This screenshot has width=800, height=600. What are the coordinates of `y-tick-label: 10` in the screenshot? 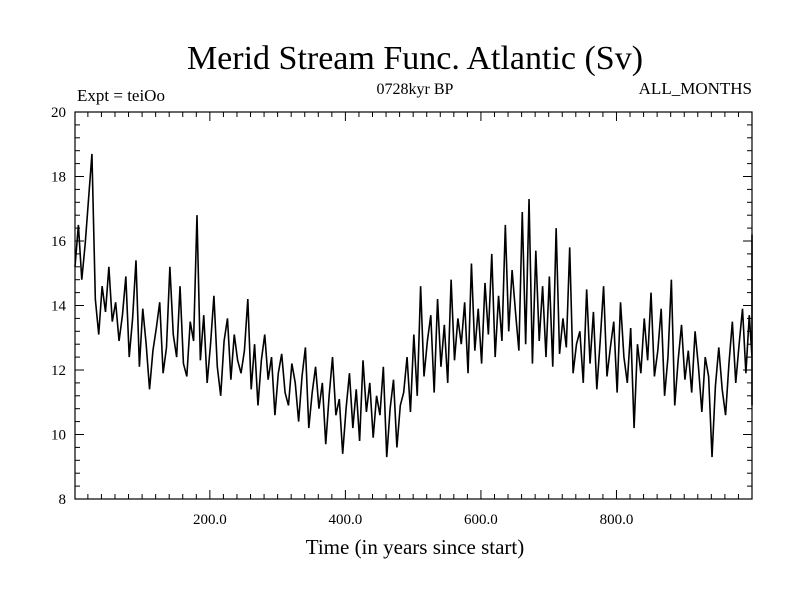 It's located at (58, 436).